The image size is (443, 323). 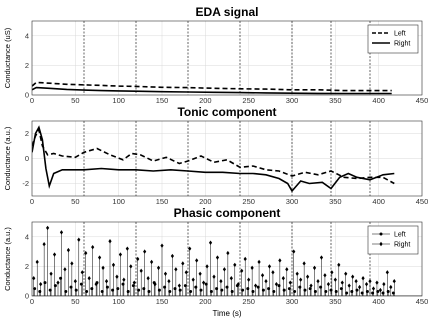 I want to click on x-tick-label: 200, so click(x=205, y=201).